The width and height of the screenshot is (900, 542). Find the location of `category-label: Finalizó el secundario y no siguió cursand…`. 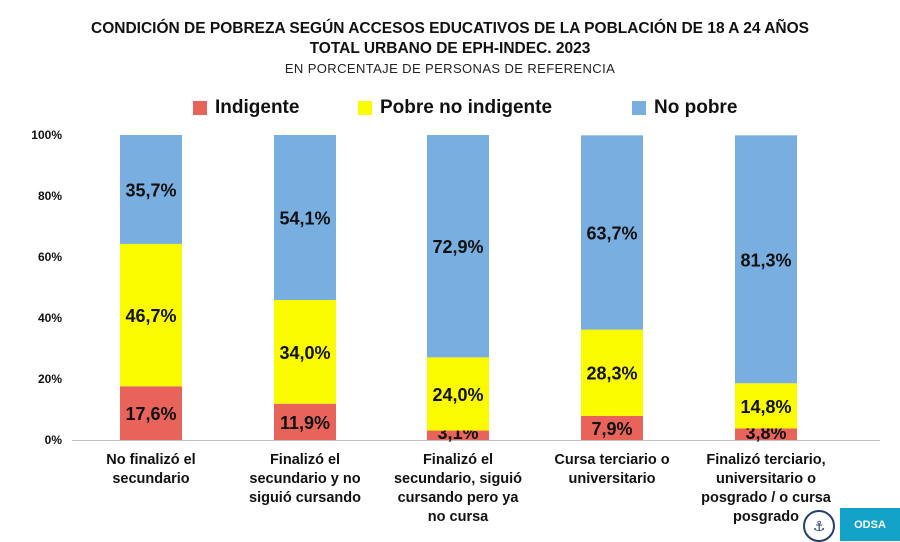

category-label: Finalizó el secundario y no siguió cursand… is located at coordinates (305, 479).